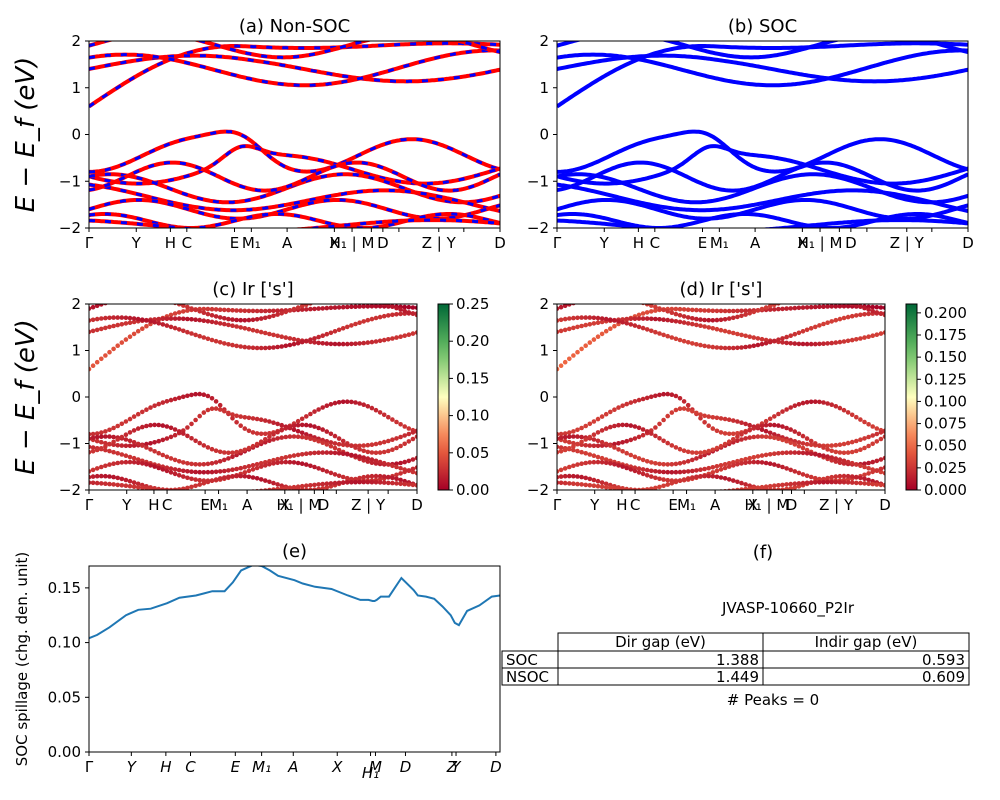  I want to click on table-value: 1.449, so click(737, 677).